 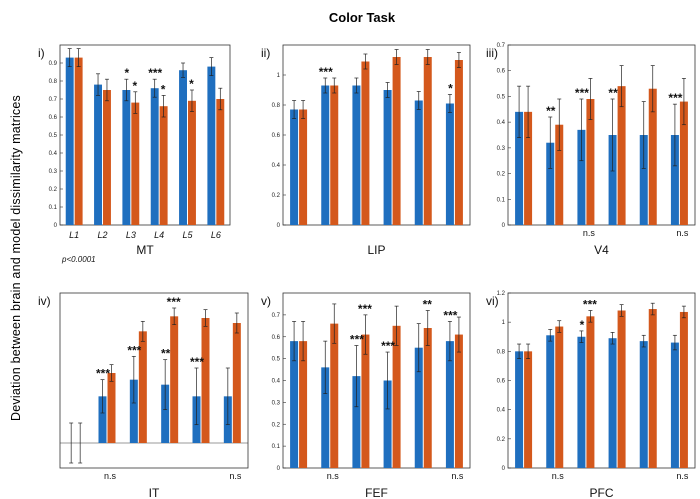 What do you see at coordinates (187, 235) in the screenshot?
I see `category-label: L5` at bounding box center [187, 235].